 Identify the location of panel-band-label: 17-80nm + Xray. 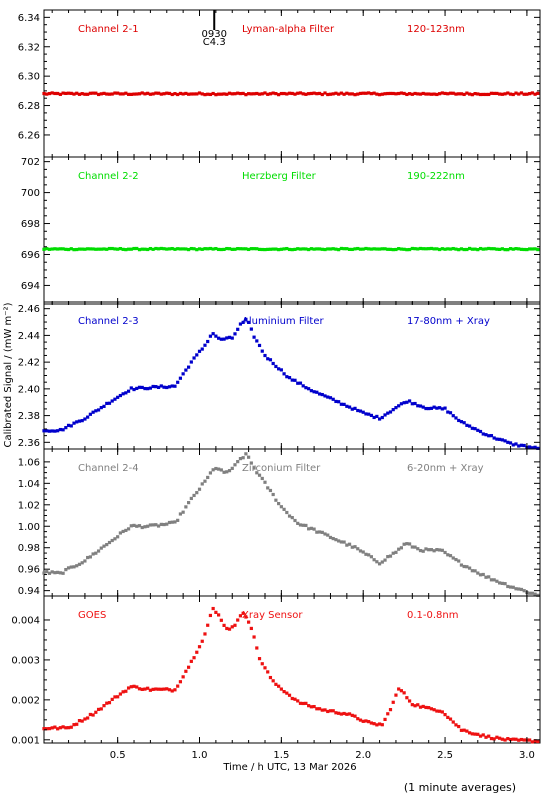
(448, 321).